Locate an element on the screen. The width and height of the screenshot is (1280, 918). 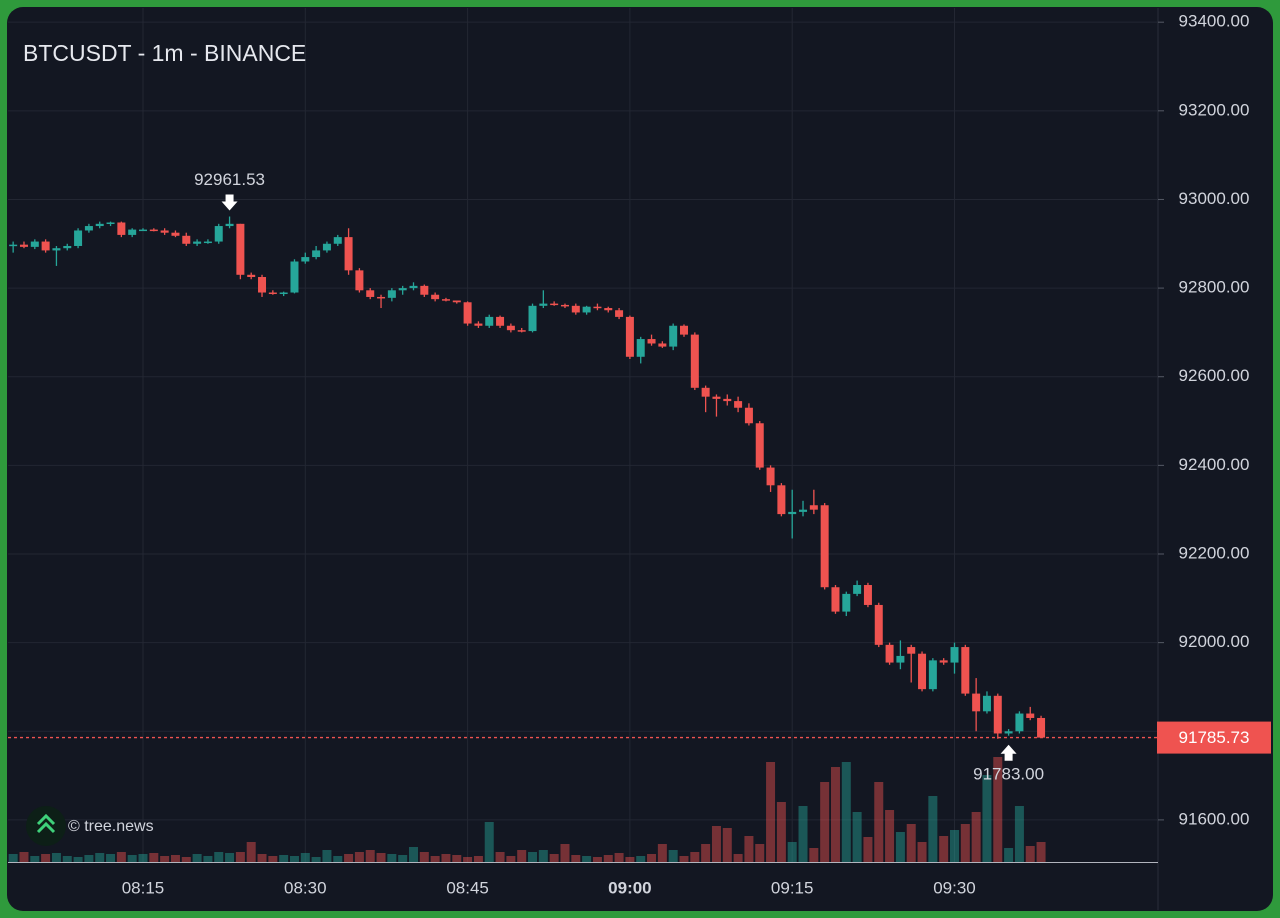
annotation-label: 91783.00 is located at coordinates (1008, 773).